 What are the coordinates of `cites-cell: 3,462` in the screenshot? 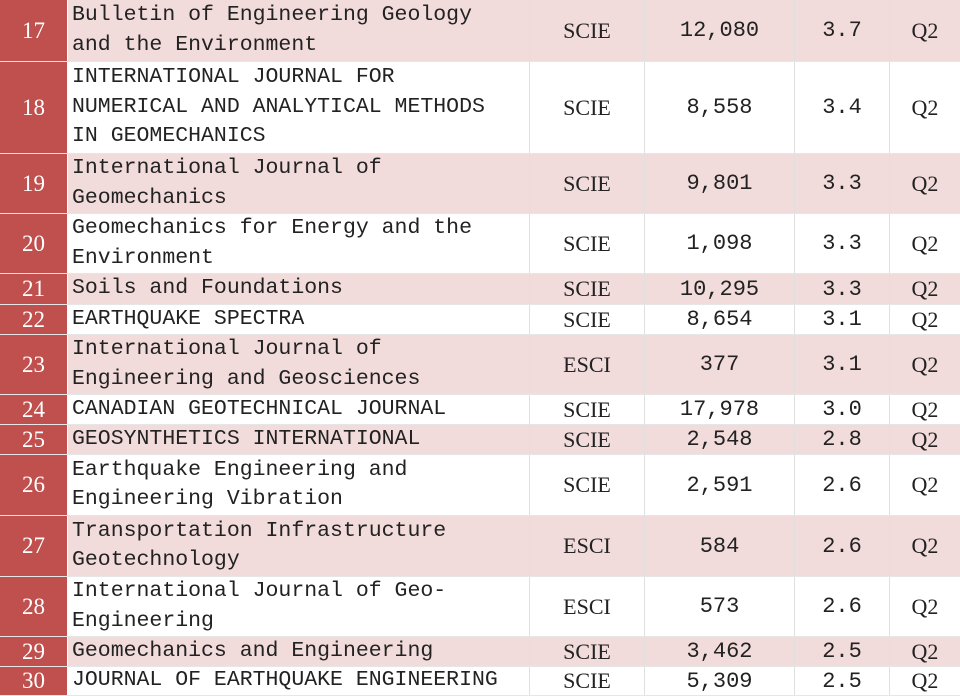 It's located at (720, 651).